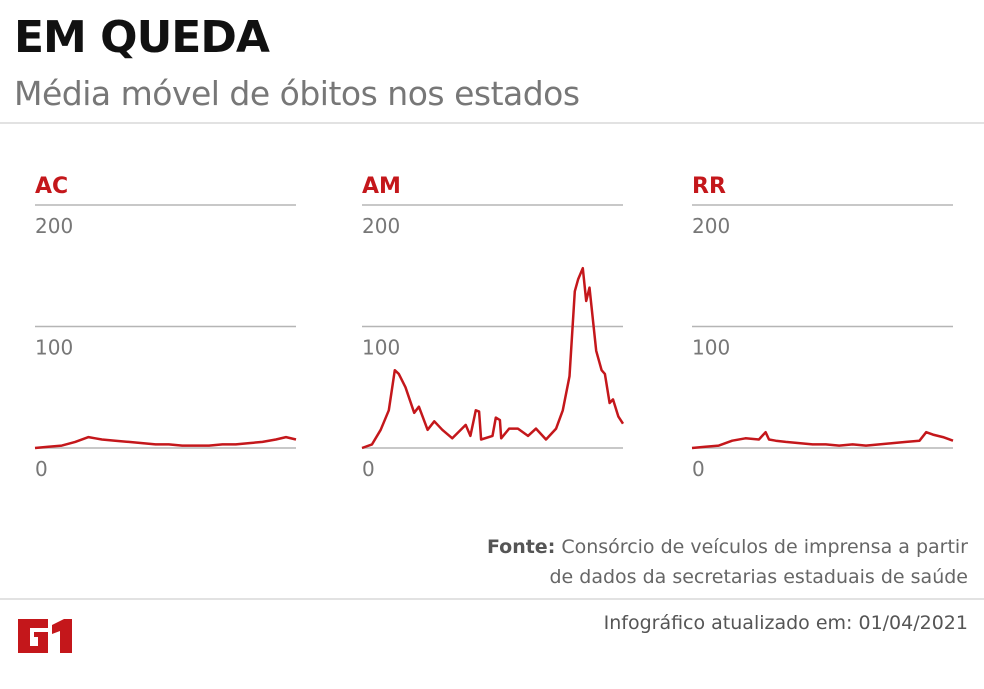 This screenshot has width=984, height=689. Describe the element at coordinates (709, 186) in the screenshot. I see `panel-title: RR` at that location.